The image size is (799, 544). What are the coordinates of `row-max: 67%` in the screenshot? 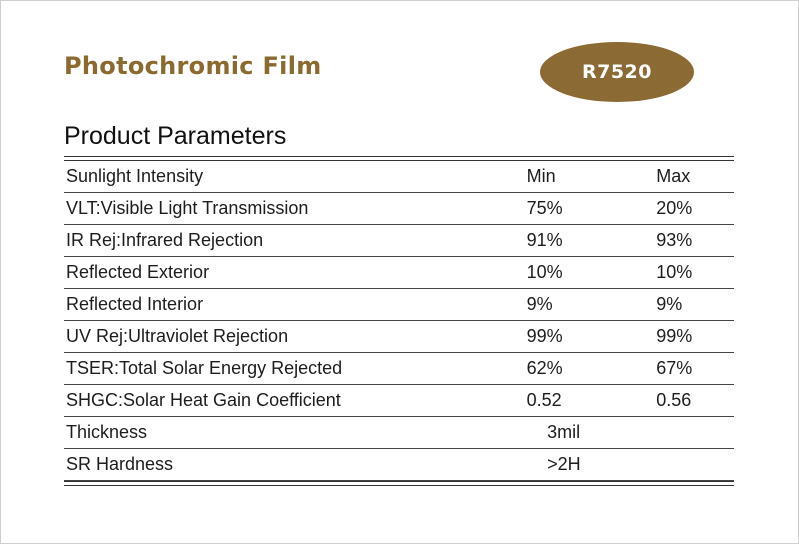 It's located at (674, 368).